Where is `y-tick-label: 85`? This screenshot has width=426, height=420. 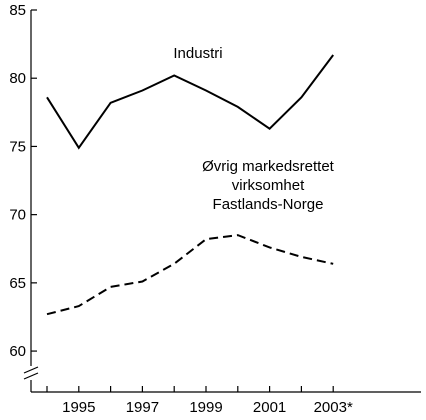 y-tick-label: 85 is located at coordinates (17, 10).